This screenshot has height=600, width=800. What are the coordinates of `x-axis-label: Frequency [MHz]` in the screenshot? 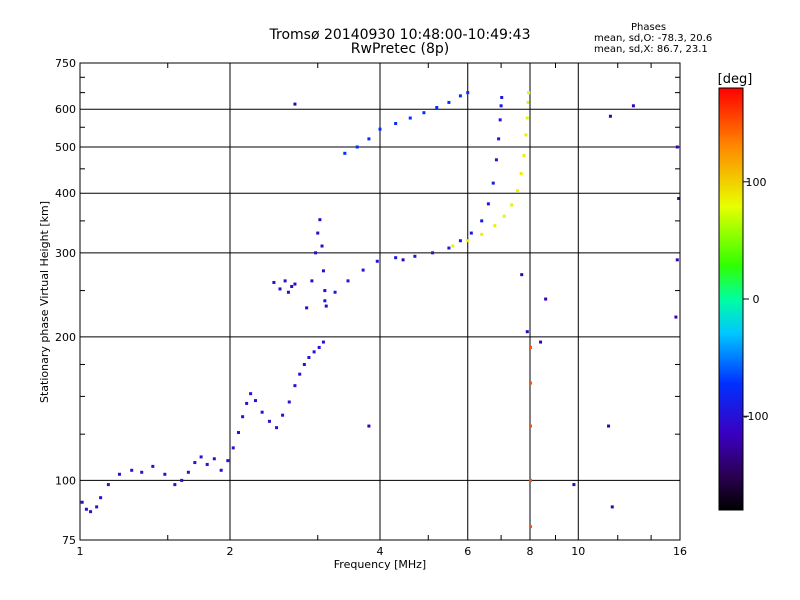 It's located at (380, 564).